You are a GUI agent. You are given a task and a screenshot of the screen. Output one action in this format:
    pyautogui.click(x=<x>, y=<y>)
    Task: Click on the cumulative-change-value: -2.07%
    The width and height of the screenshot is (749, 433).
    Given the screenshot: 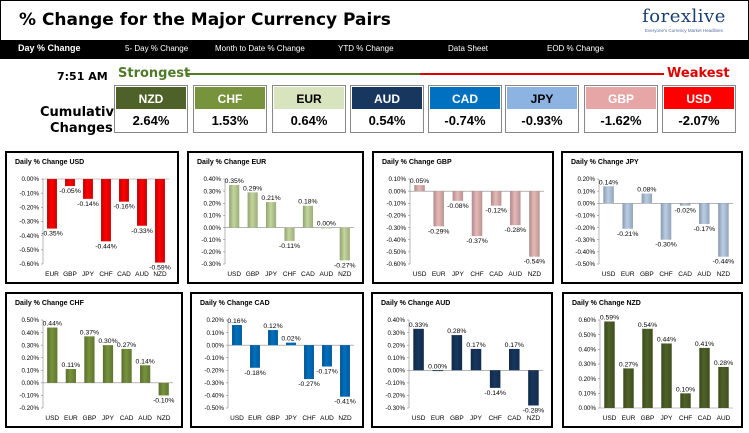 What is the action you would take?
    pyautogui.click(x=699, y=120)
    